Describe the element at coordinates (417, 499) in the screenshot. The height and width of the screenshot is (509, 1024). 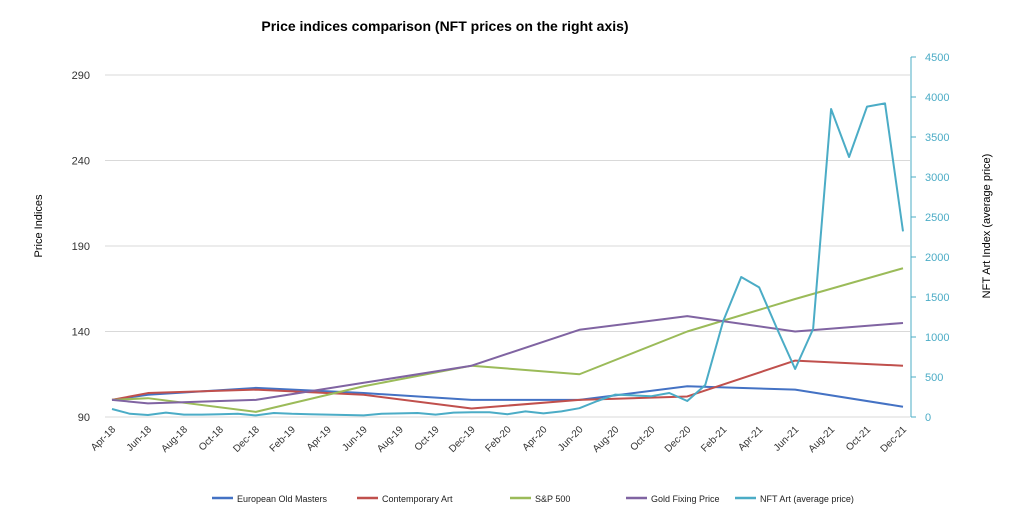
I see `legend-label-contemporary-art: Contemporary Art` at that location.